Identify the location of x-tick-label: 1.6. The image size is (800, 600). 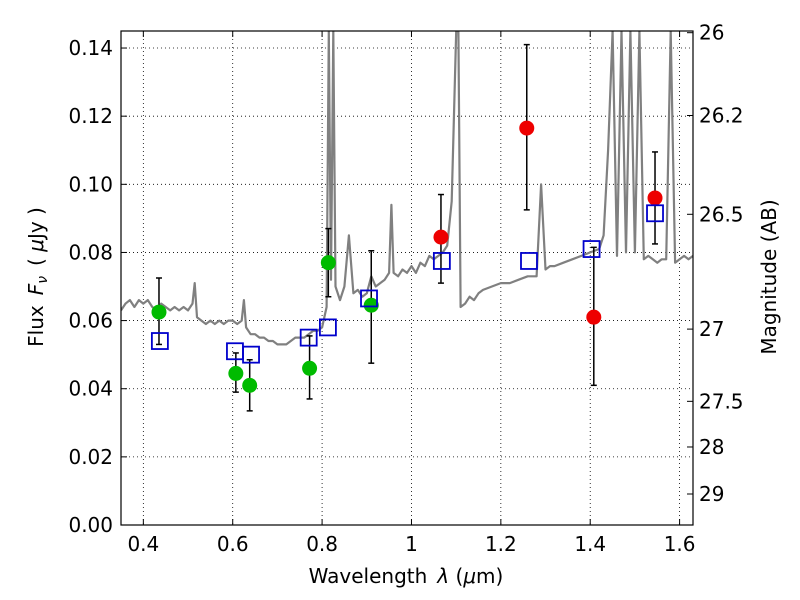
(680, 544).